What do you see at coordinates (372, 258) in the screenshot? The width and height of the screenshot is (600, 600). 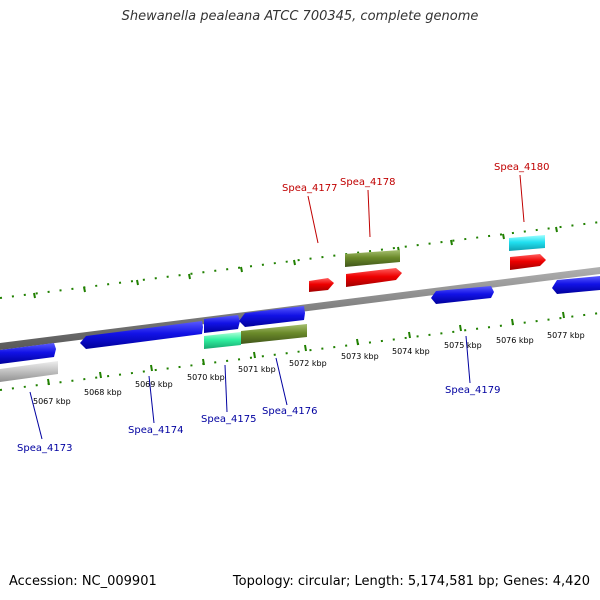 I see `olive-feature-upper` at bounding box center [372, 258].